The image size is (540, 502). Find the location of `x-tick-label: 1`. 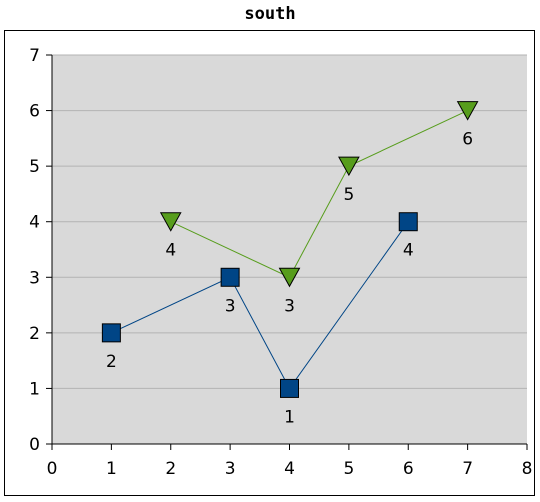

x-tick-label: 1 is located at coordinates (111, 469).